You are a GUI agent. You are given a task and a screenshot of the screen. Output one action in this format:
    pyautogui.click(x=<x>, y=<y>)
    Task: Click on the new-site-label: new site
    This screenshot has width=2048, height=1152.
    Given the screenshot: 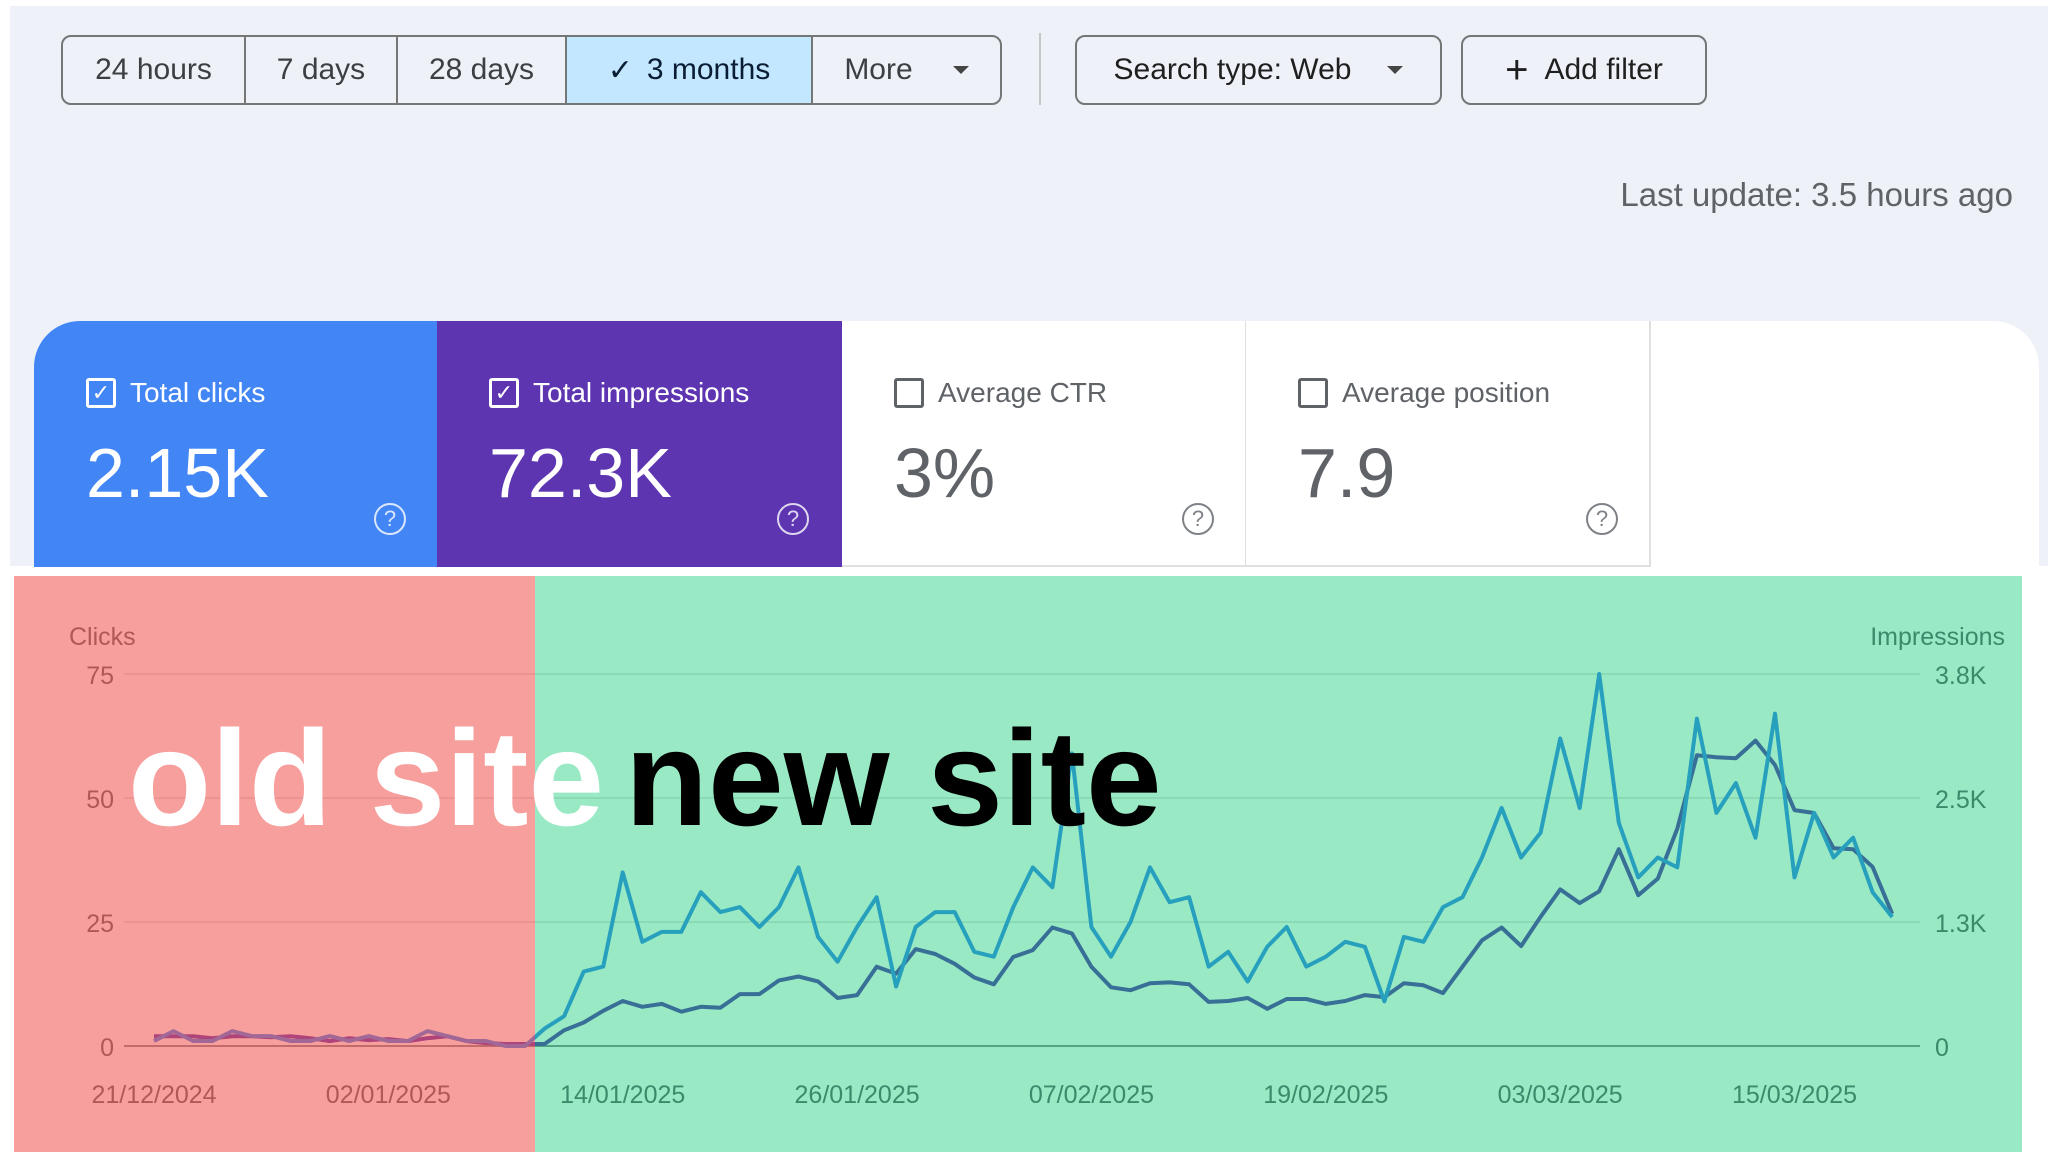 What is the action you would take?
    pyautogui.click(x=893, y=778)
    